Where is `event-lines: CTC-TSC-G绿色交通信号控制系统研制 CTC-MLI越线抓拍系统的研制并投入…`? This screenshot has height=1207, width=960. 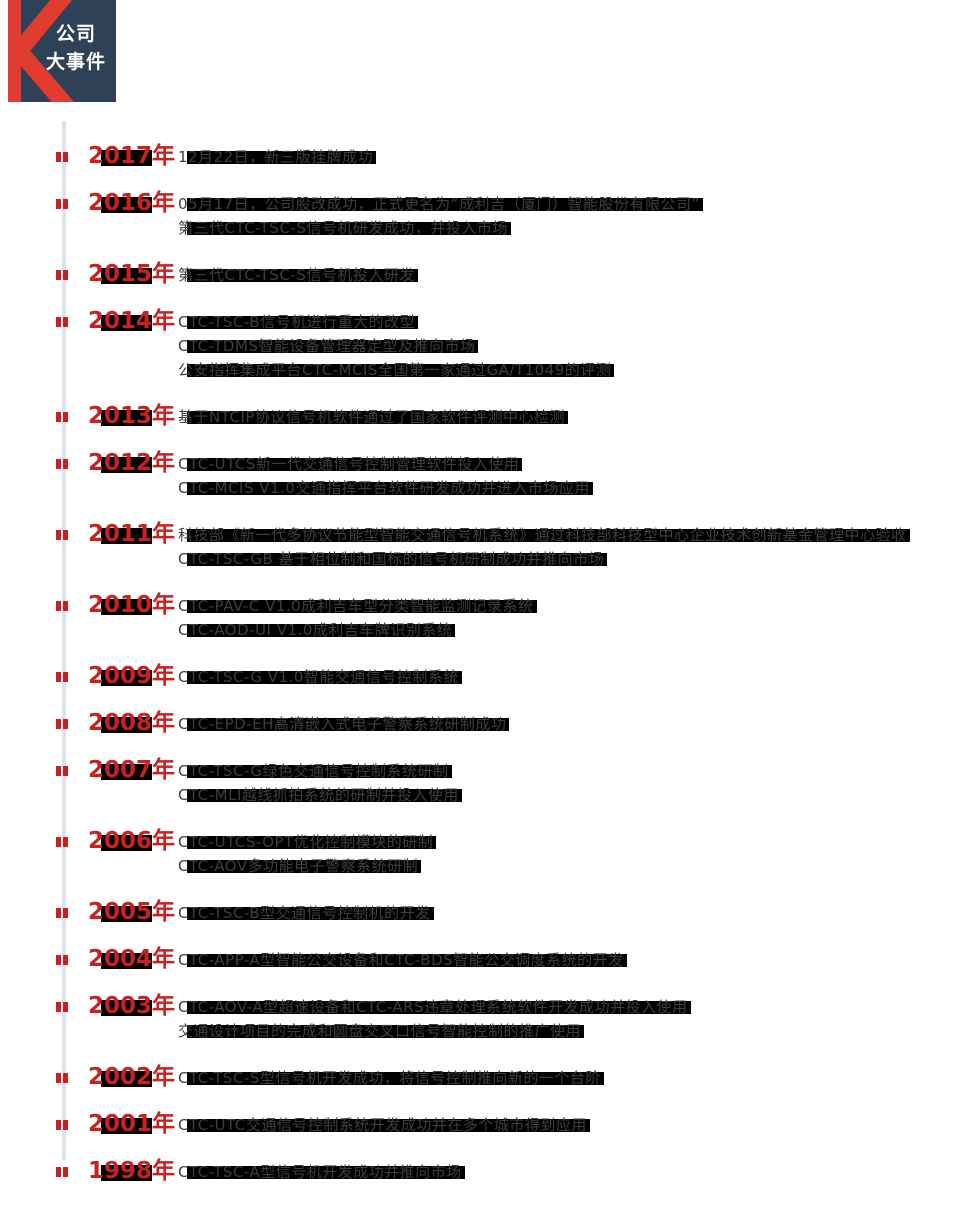 event-lines: CTC-TSC-G绿色交通信号控制系统研制 CTC-MLI越线抓拍系统的研制并投入… is located at coordinates (569, 783).